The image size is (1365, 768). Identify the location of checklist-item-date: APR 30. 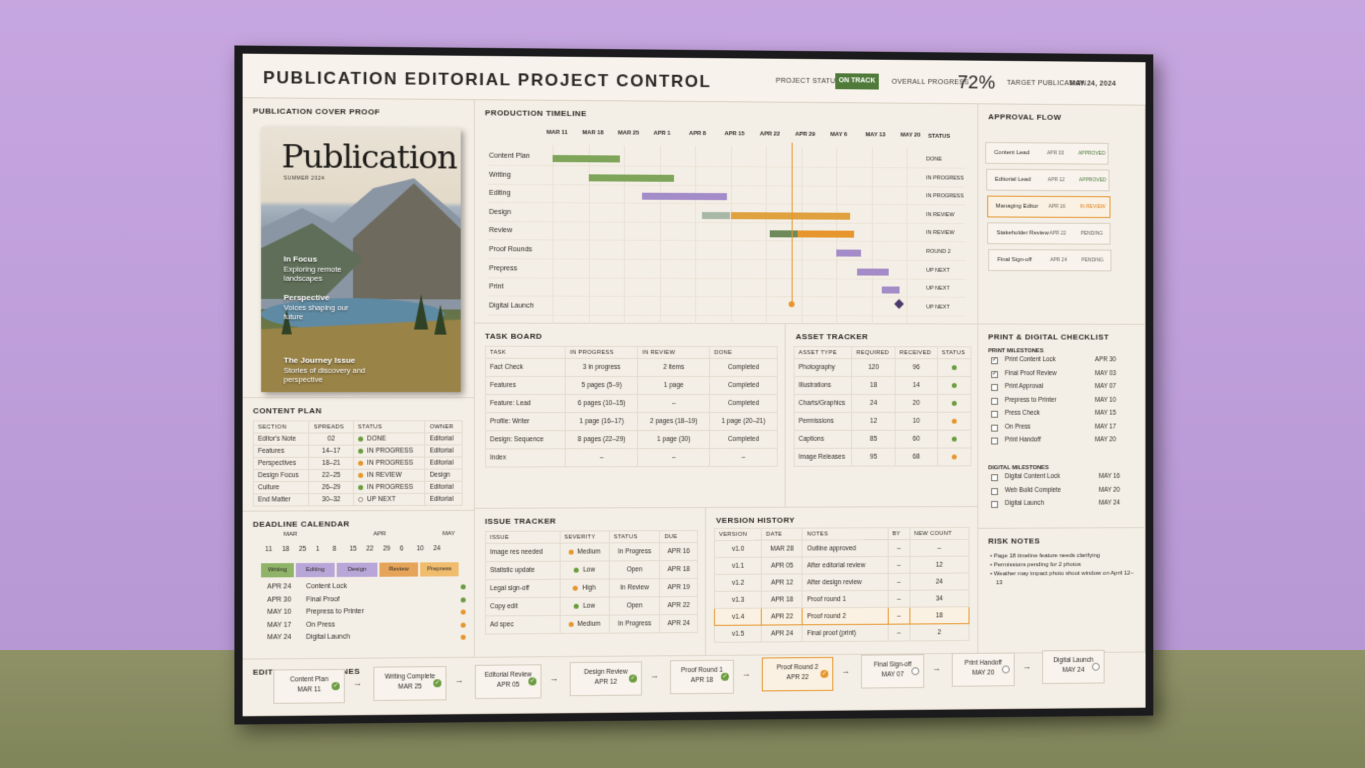
(1105, 359).